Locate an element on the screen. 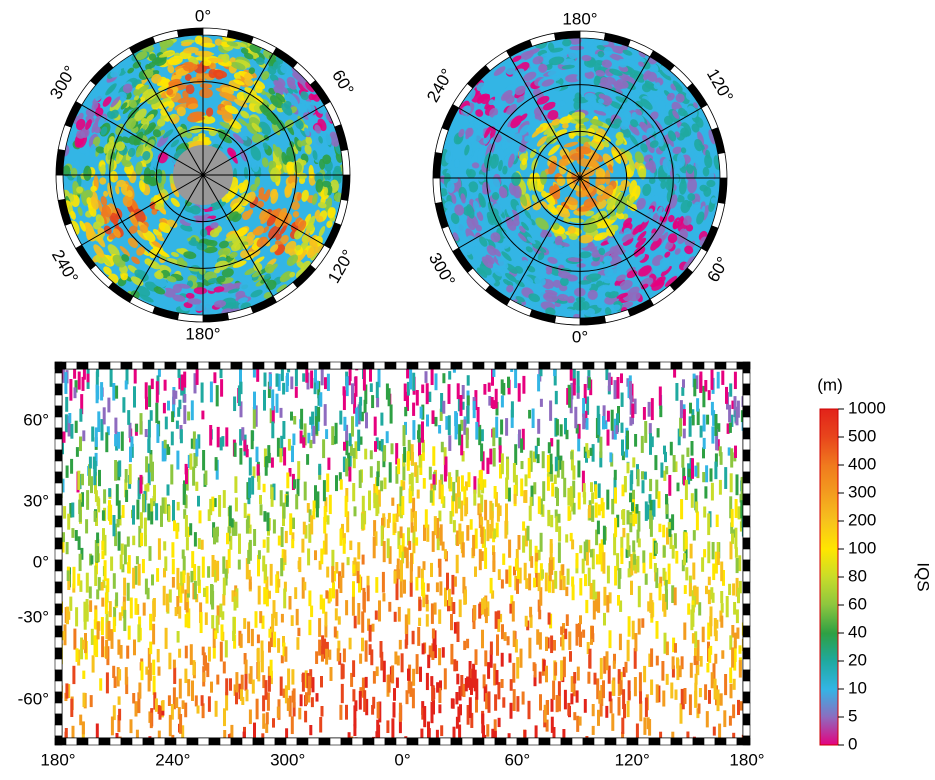  polar-label: 240° is located at coordinates (440, 86).